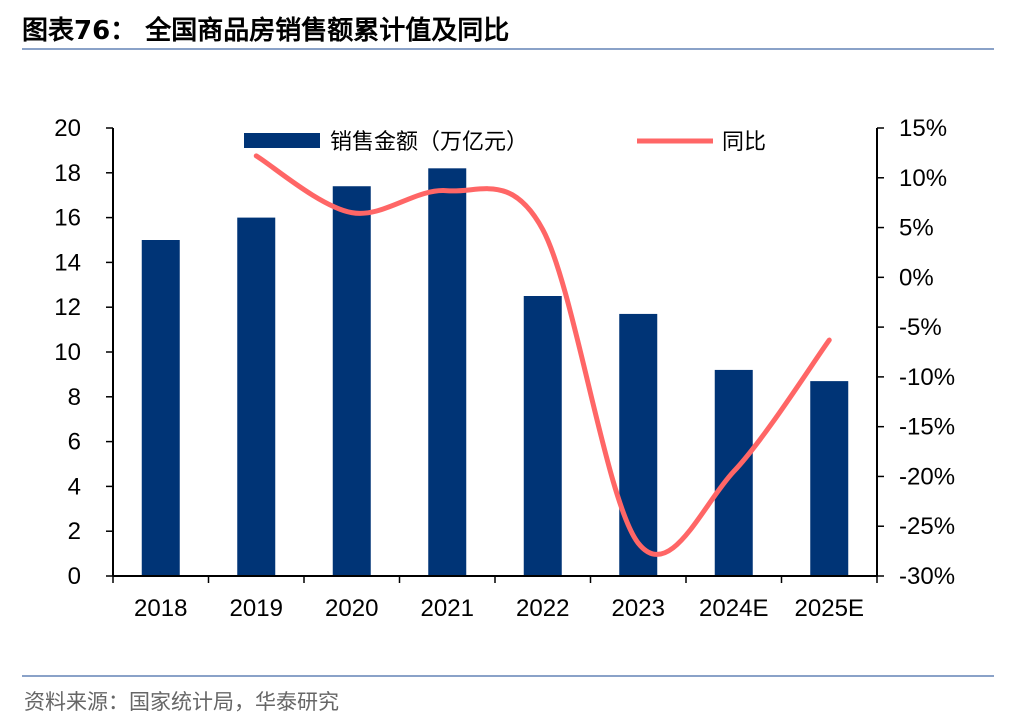  I want to click on chart-title: 图表76： 全国商品房销售额累计值及同比, so click(266, 31).